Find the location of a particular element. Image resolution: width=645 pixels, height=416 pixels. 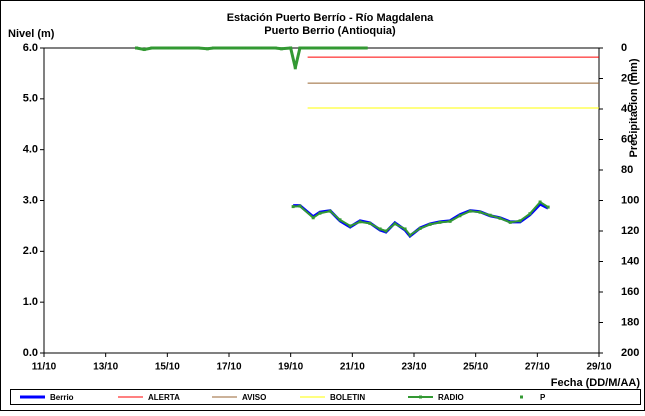

series-line is located at coordinates (421, 218).